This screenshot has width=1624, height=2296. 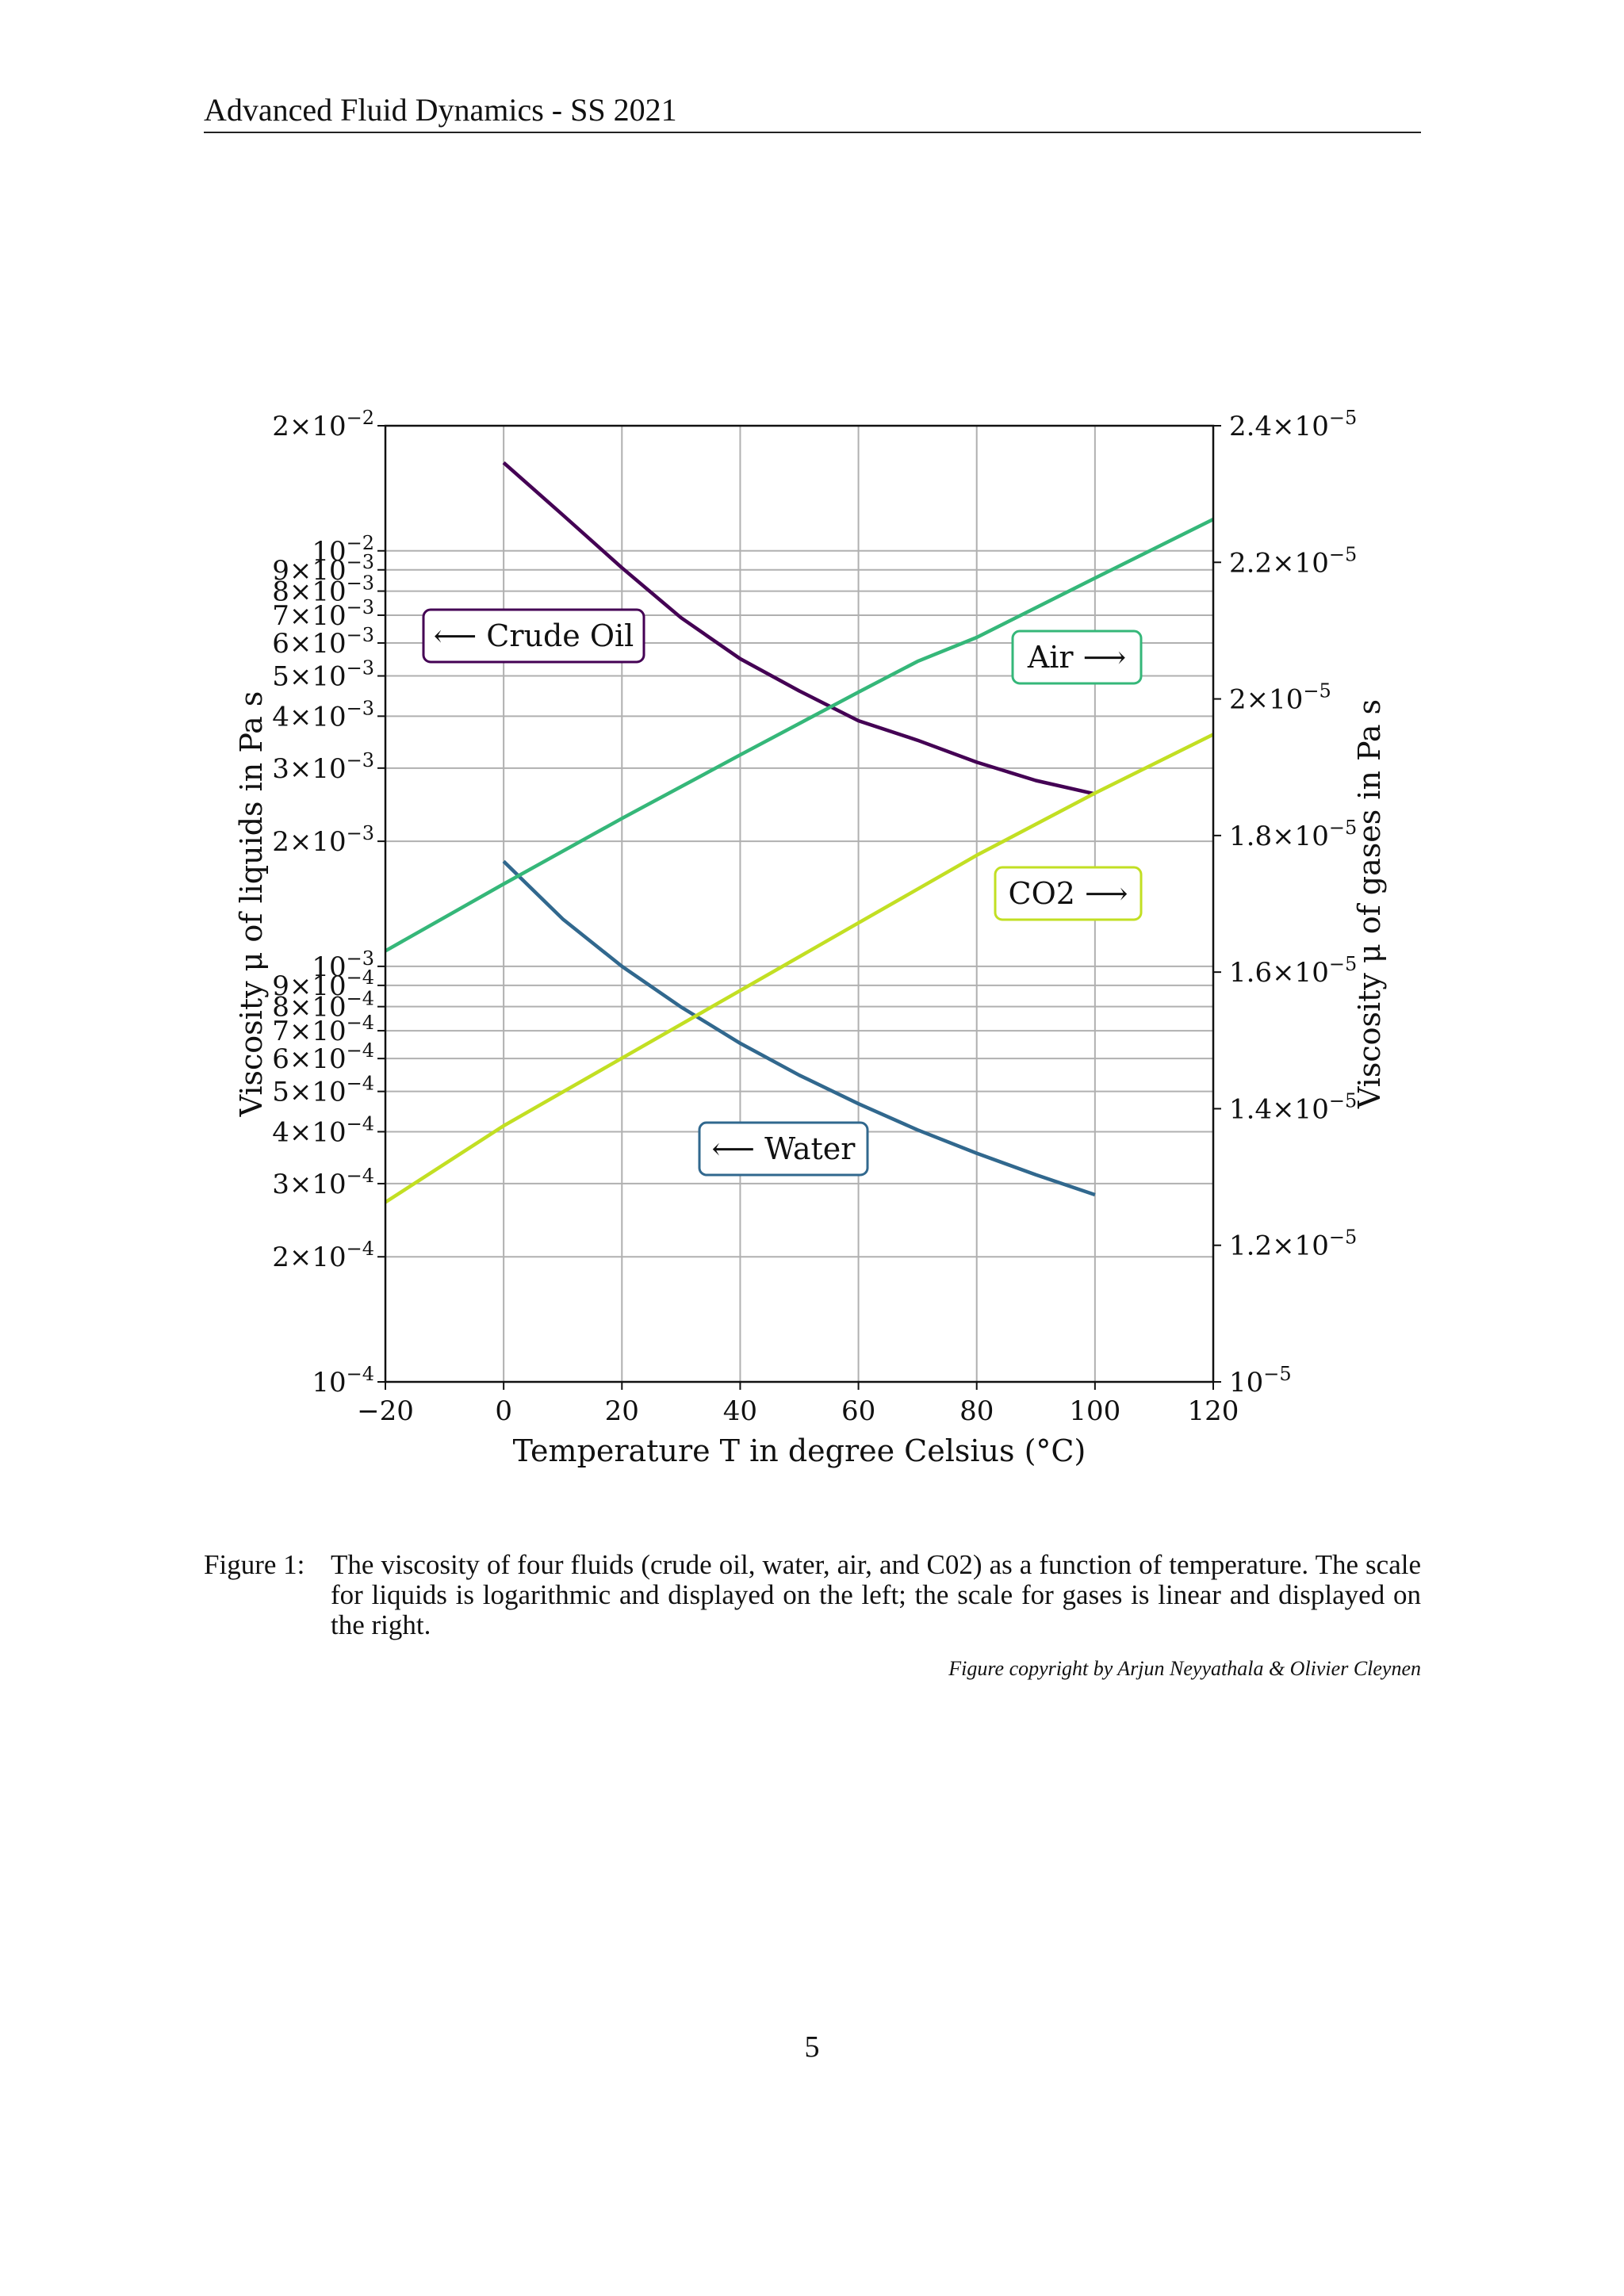 I want to click on annotation-label-air: Air ⟶, so click(x=1076, y=658).